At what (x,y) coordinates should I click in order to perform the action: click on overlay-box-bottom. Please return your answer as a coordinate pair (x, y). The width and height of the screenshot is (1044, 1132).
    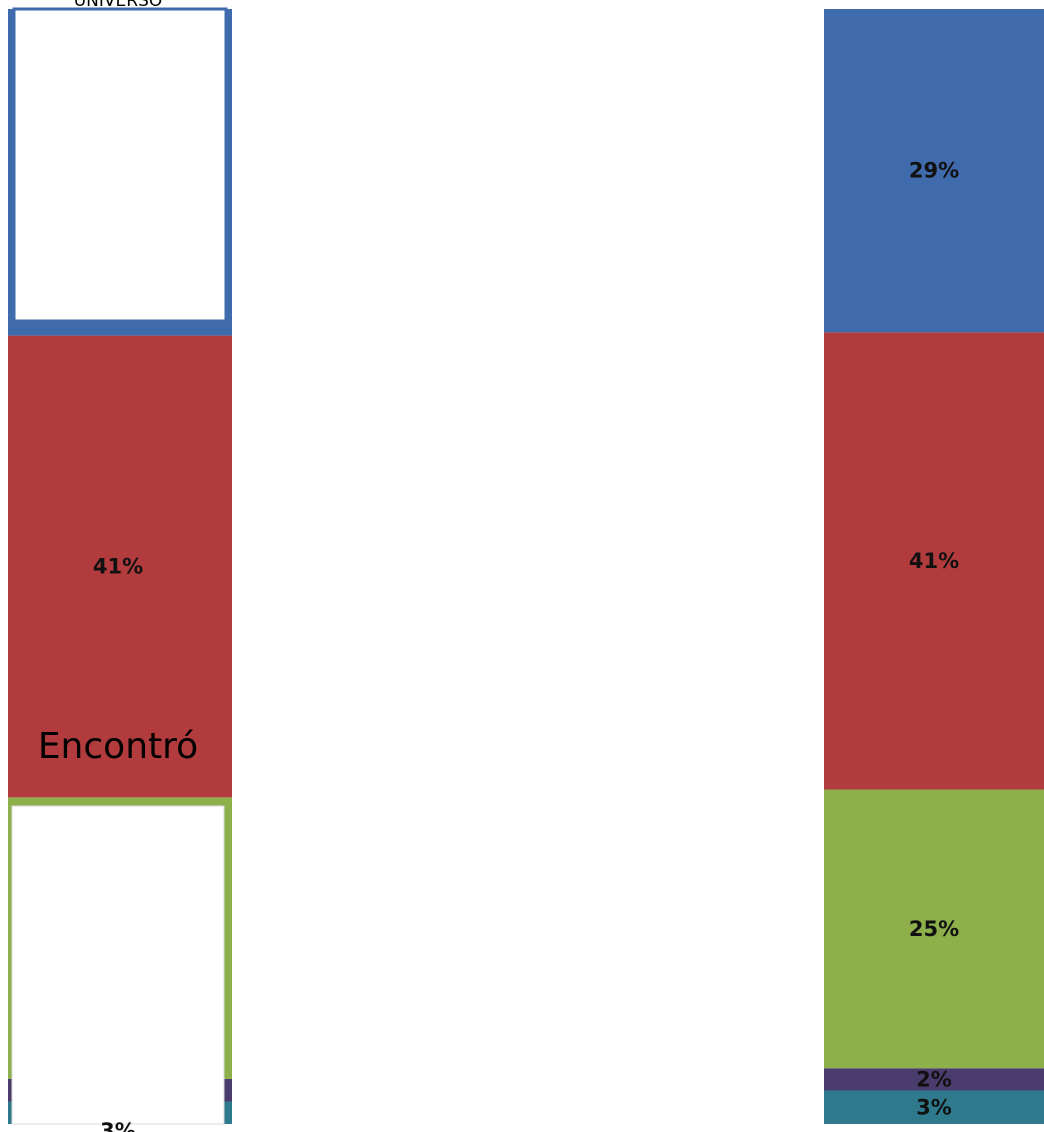
    Looking at the image, I should click on (118, 965).